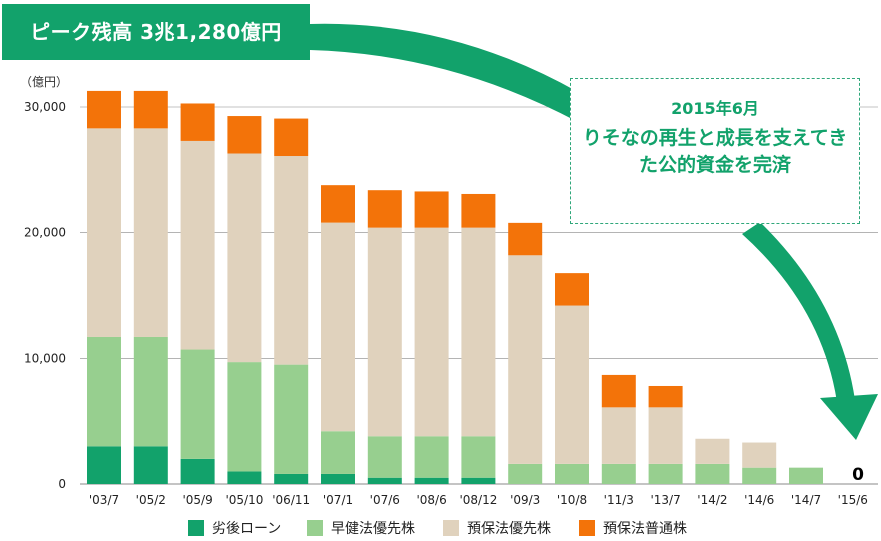 This screenshot has height=541, width=881. Describe the element at coordinates (712, 500) in the screenshot. I see `x-tick-label: '14/2` at that location.